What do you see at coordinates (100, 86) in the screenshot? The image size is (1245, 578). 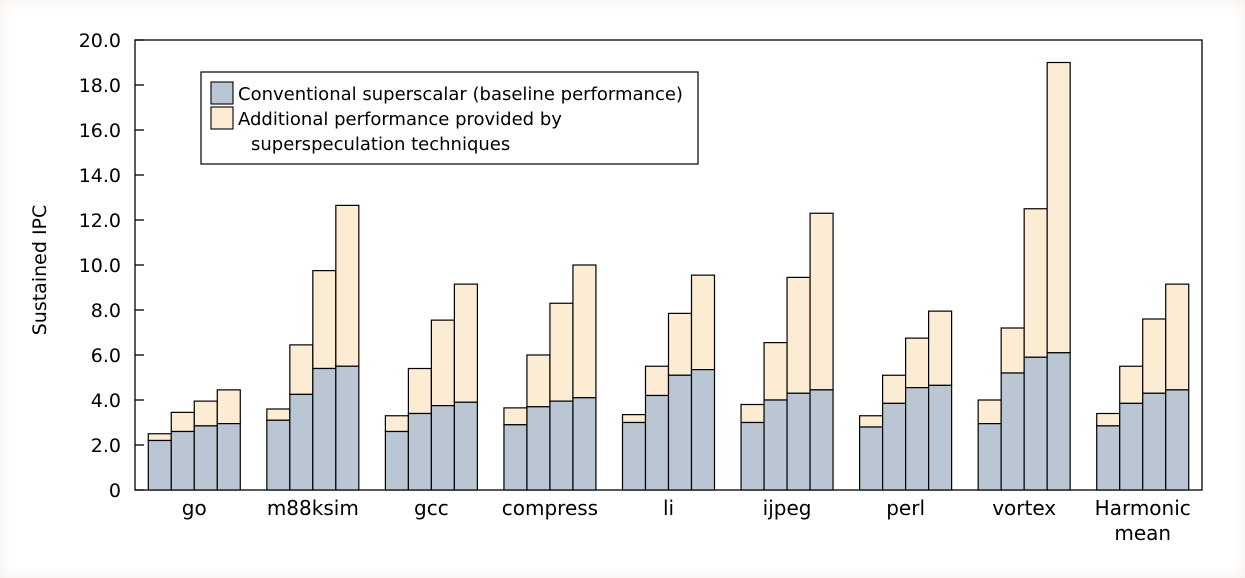 I see `y-tick-label: 18.0` at bounding box center [100, 86].